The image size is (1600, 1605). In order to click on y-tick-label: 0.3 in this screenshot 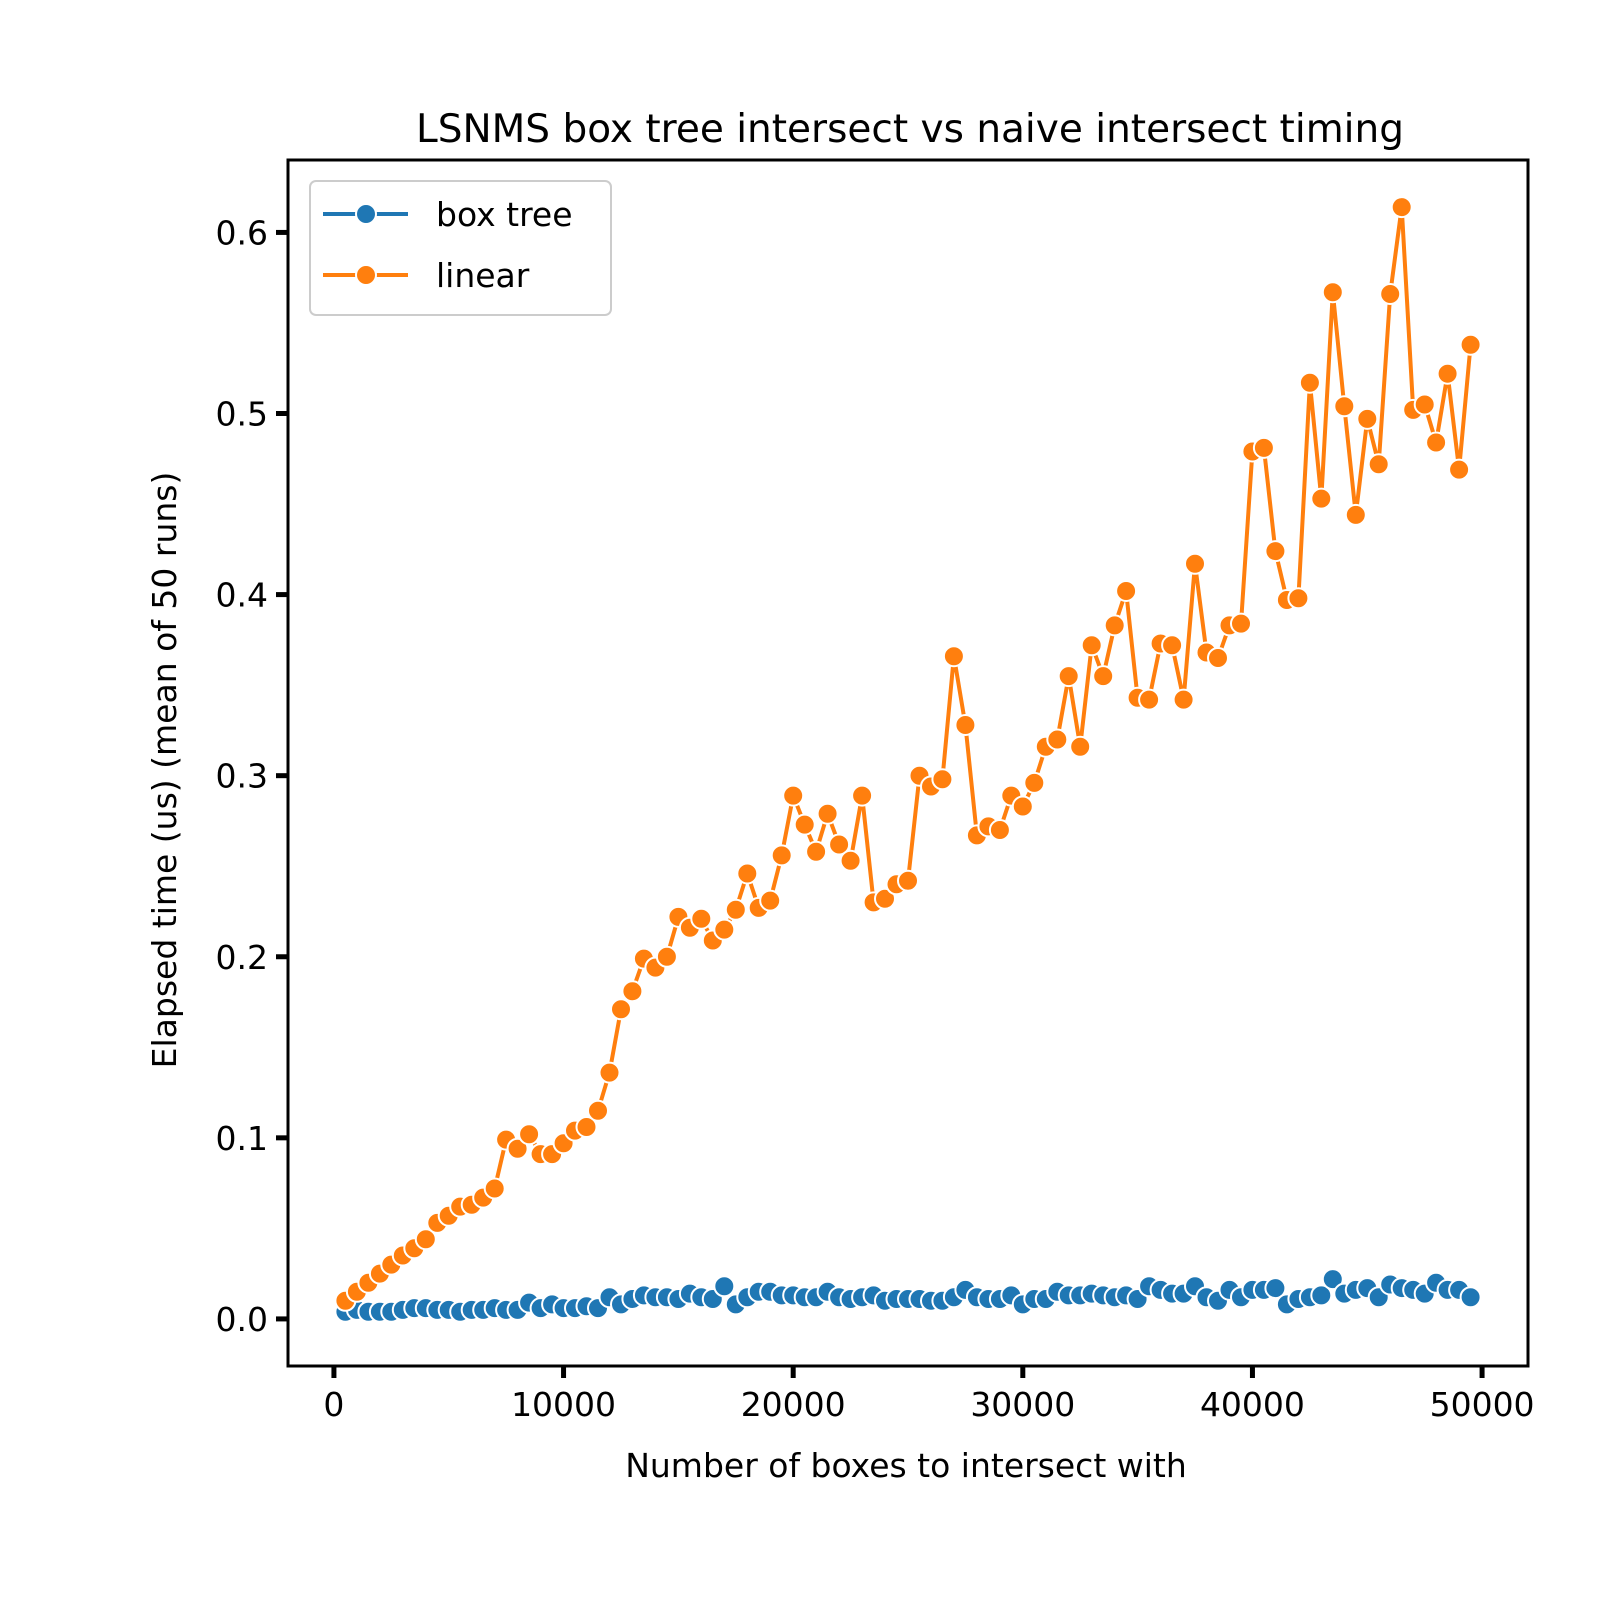, I will do `click(242, 776)`.